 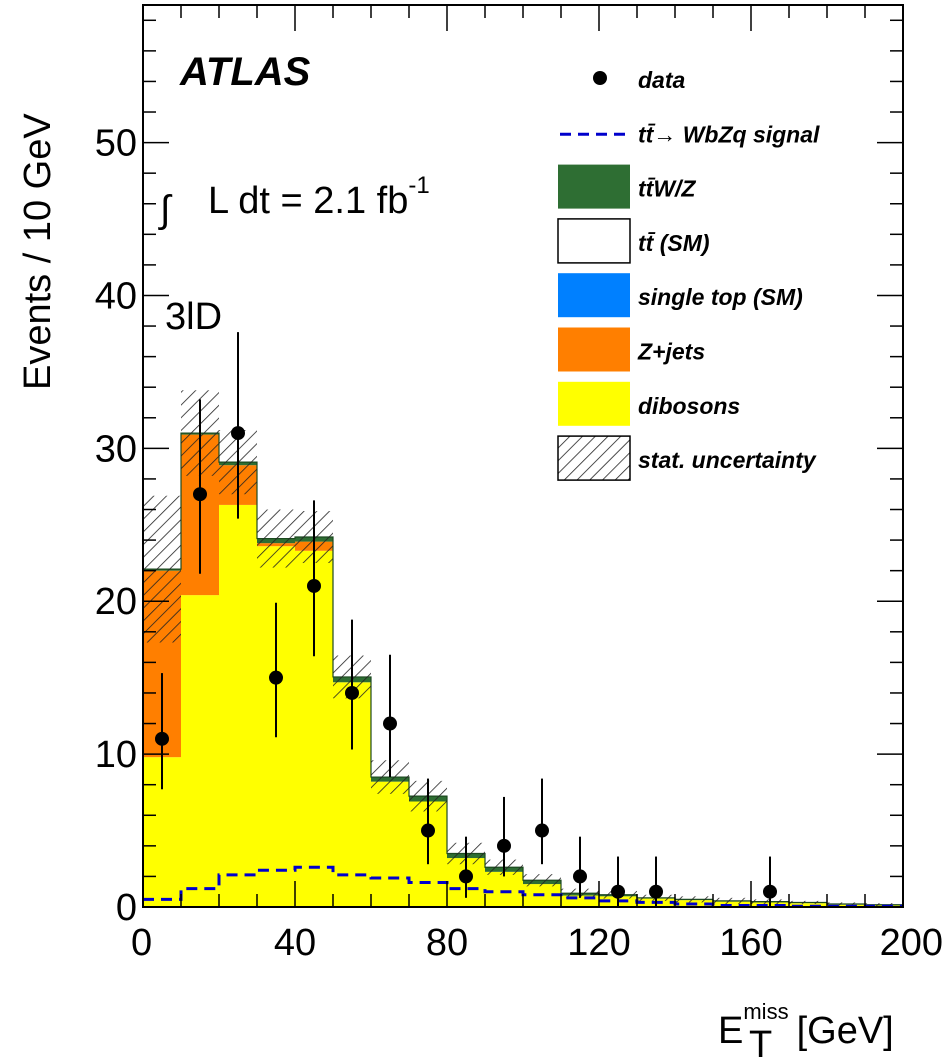 What do you see at coordinates (165, 210) in the screenshot?
I see `integral-sign: ∫` at bounding box center [165, 210].